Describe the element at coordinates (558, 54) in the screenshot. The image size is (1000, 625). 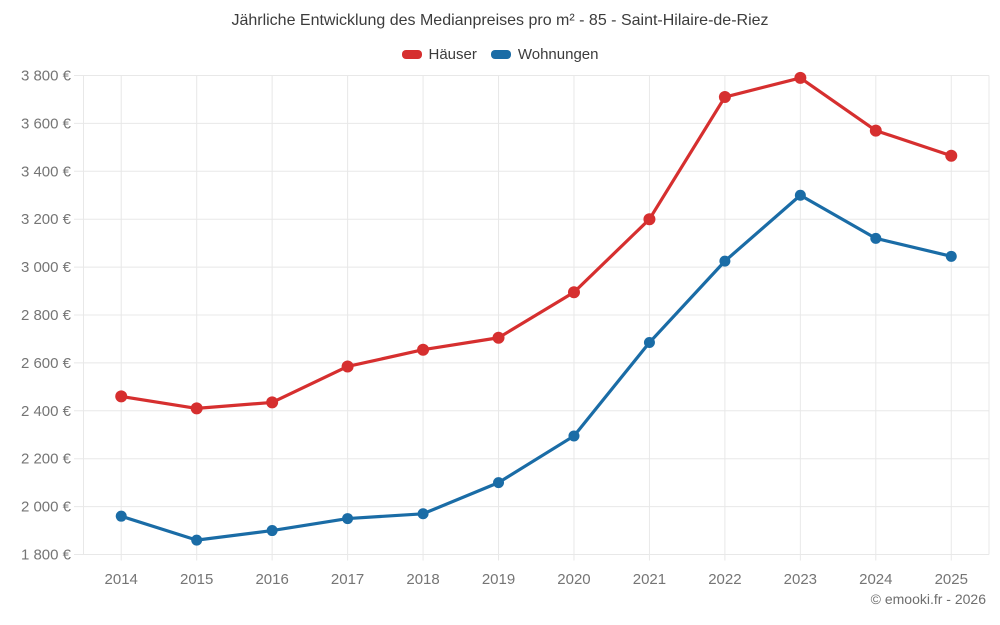
I see `legend-label-wohnungen: Wohnungen` at that location.